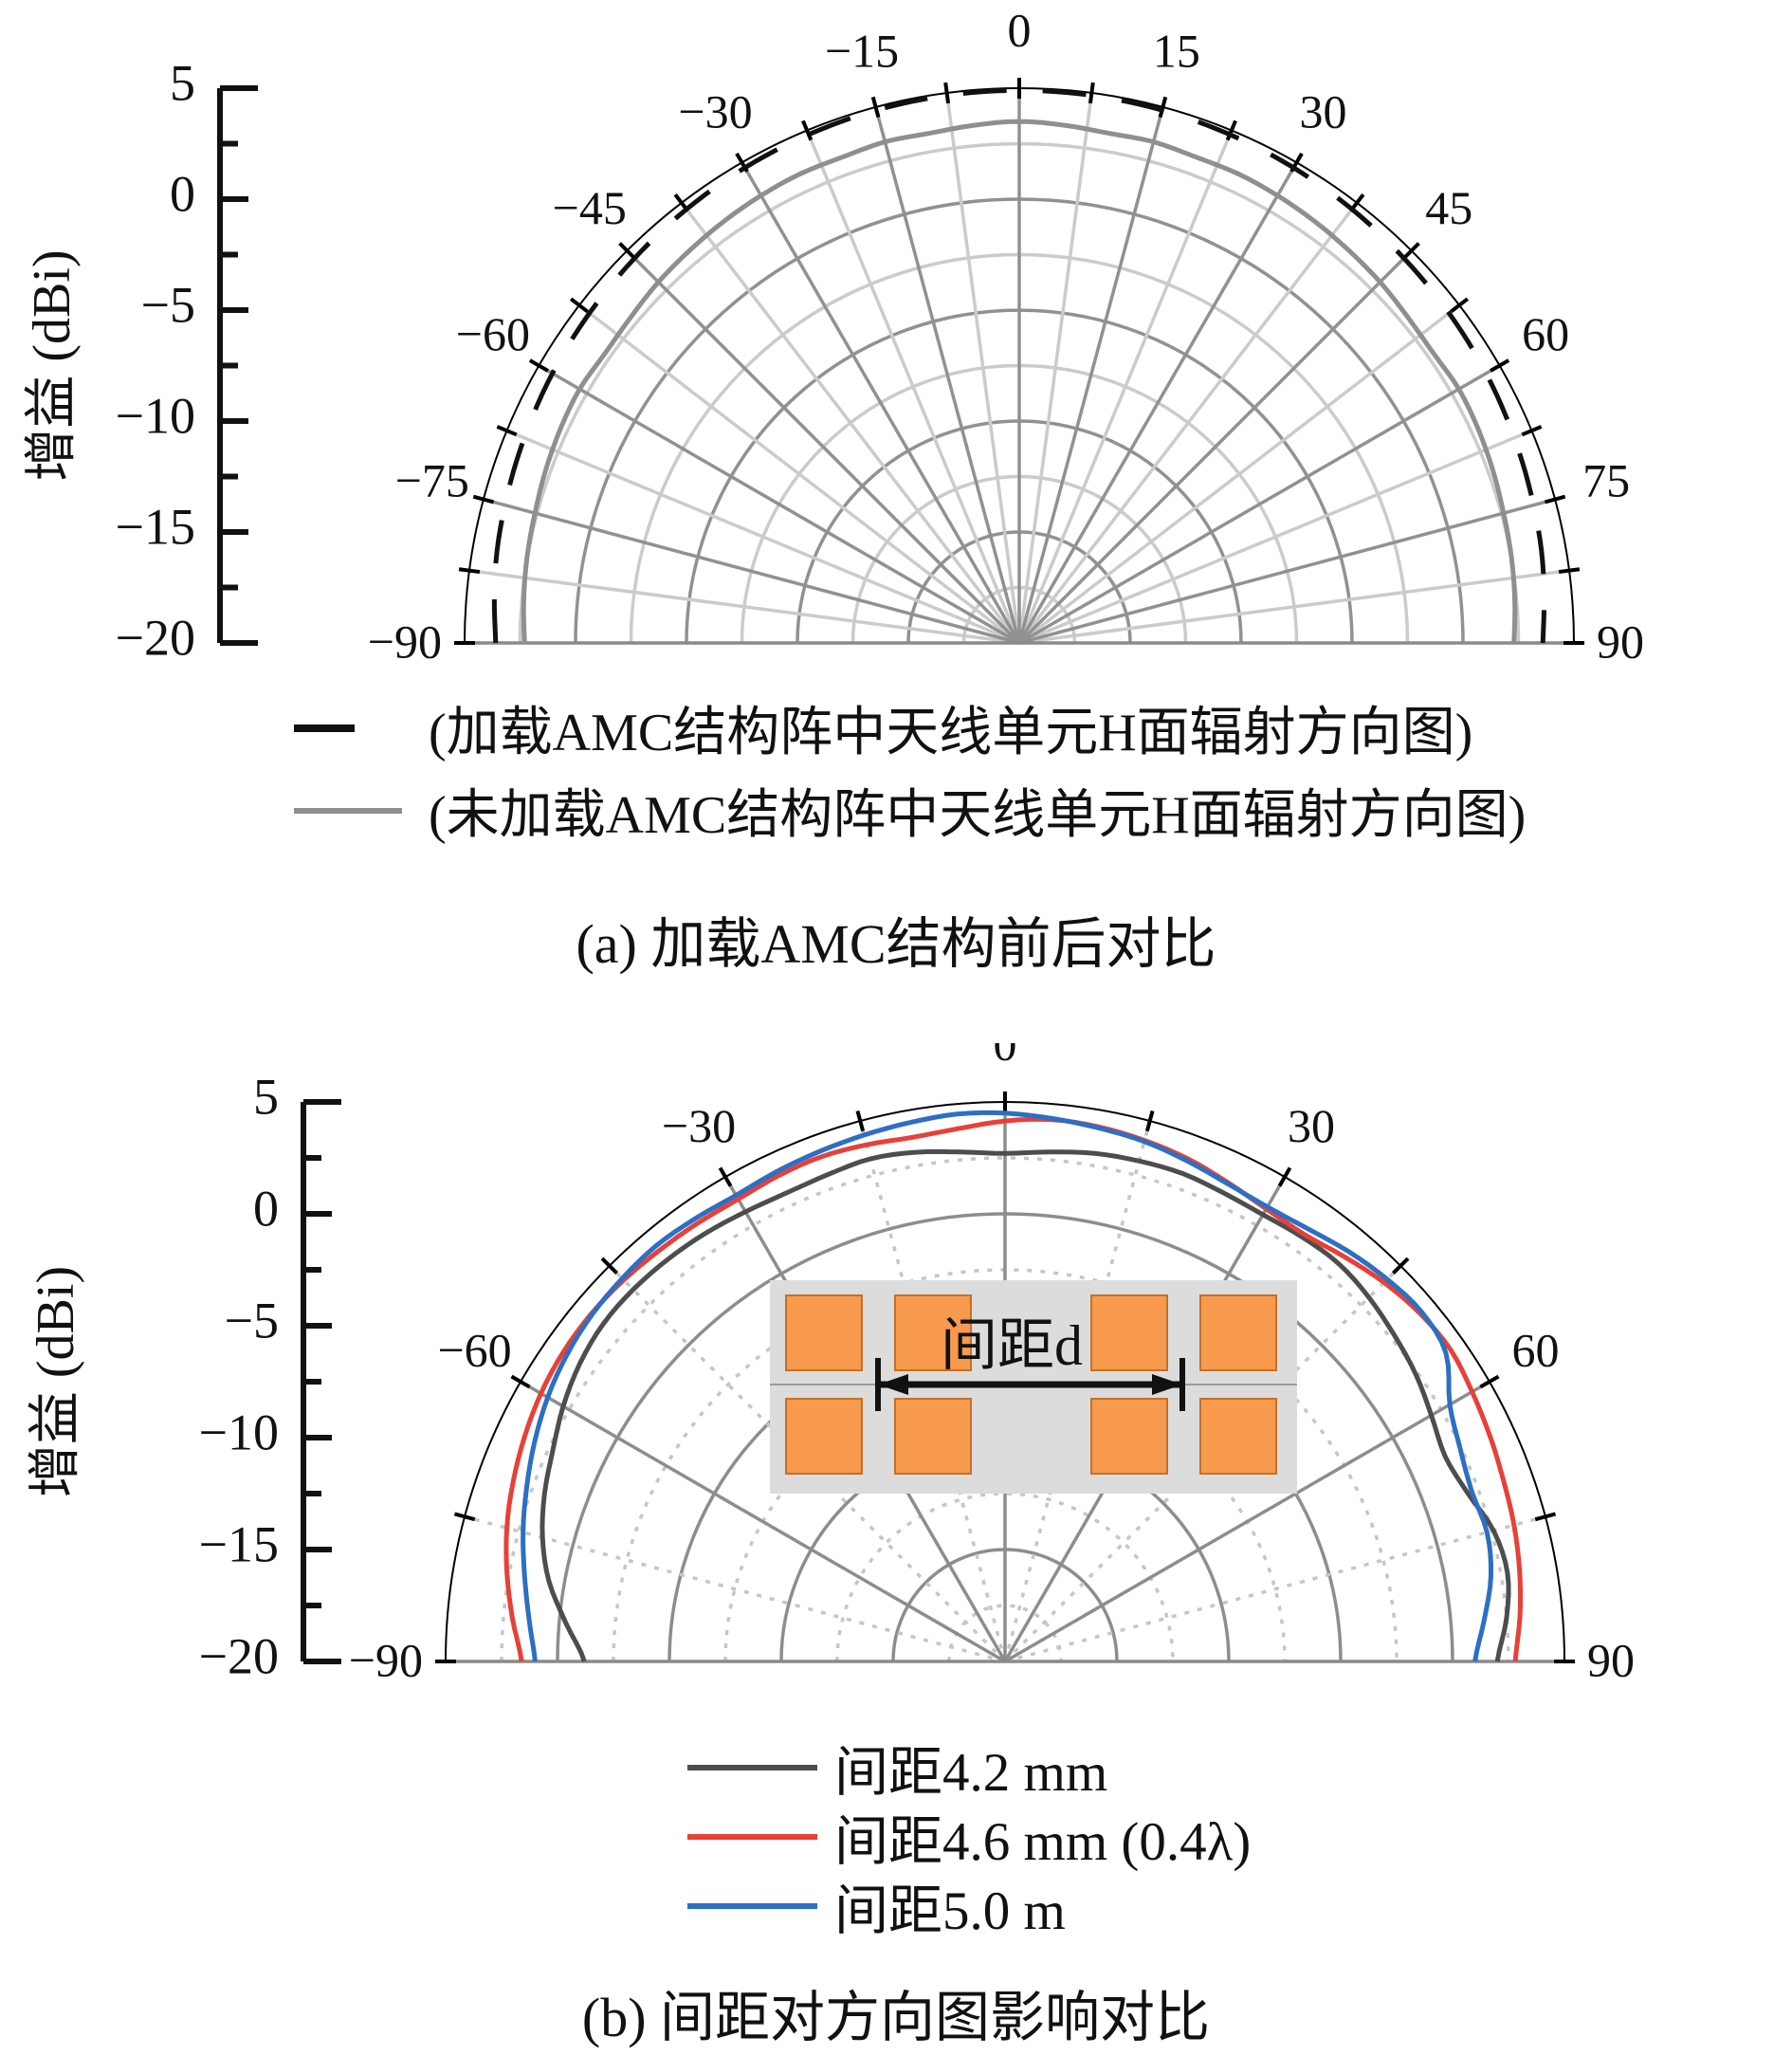  I want to click on arrowhead-right, so click(1167, 1384).